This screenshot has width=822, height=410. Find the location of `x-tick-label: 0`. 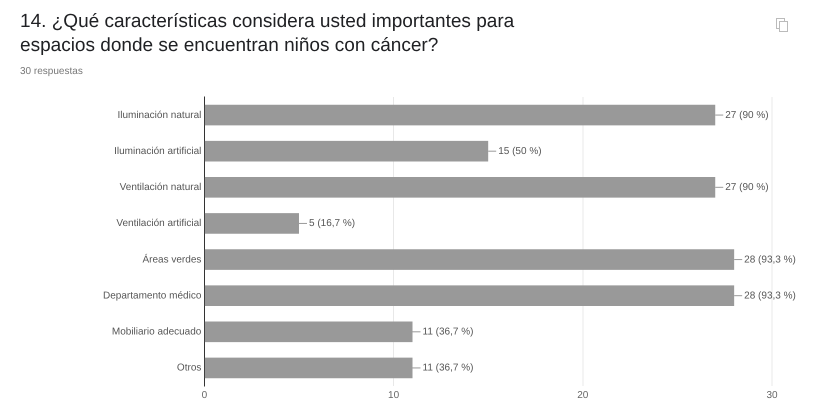

x-tick-label: 0 is located at coordinates (205, 395).